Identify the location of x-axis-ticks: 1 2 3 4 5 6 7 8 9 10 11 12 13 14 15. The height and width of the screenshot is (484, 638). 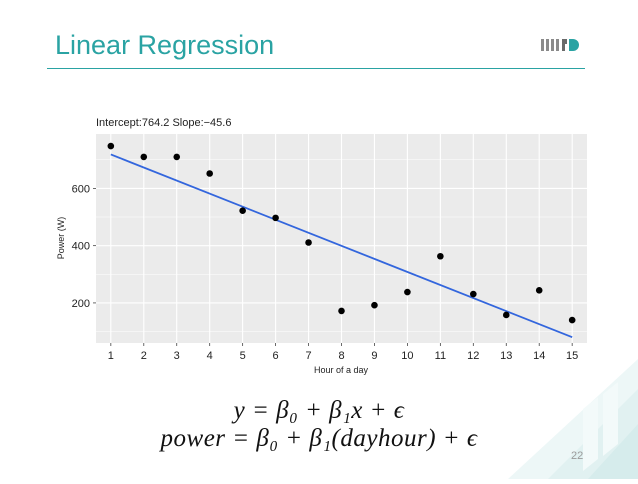
(343, 352).